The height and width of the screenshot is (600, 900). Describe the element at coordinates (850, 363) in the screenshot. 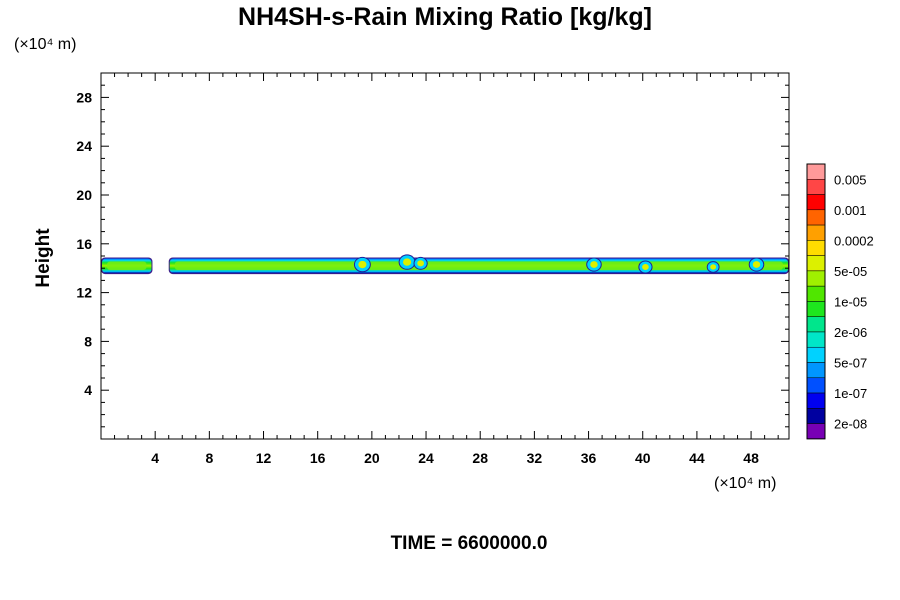

I see `legend-label: 5e-07` at that location.